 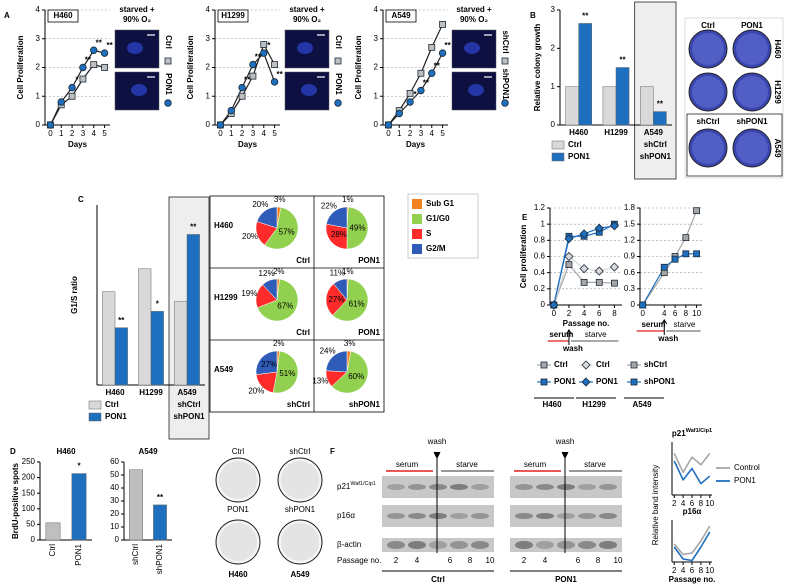 I want to click on y-tick-label: 0.9, so click(x=630, y=256).